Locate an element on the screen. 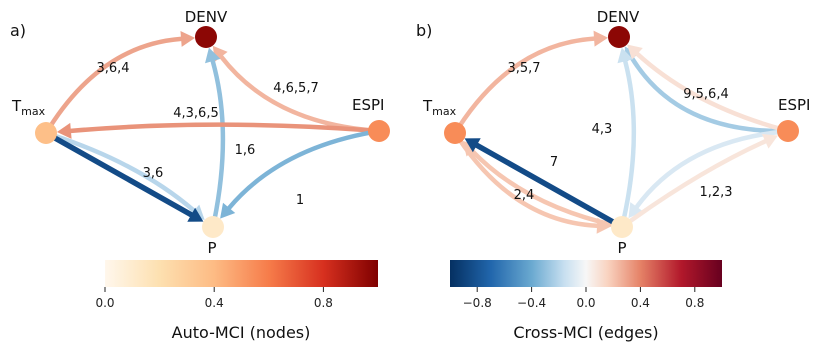 Image resolution: width=825 pixels, height=347 pixels. edge-espi-to-tmax is located at coordinates (221, 128).